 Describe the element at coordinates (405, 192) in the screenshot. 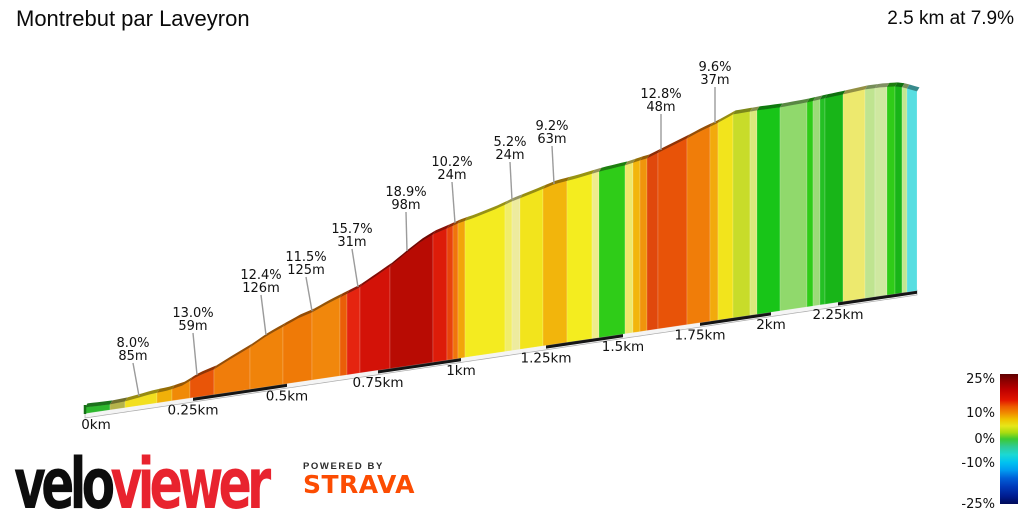

I see `callout-gradient-label: 18.9%` at that location.